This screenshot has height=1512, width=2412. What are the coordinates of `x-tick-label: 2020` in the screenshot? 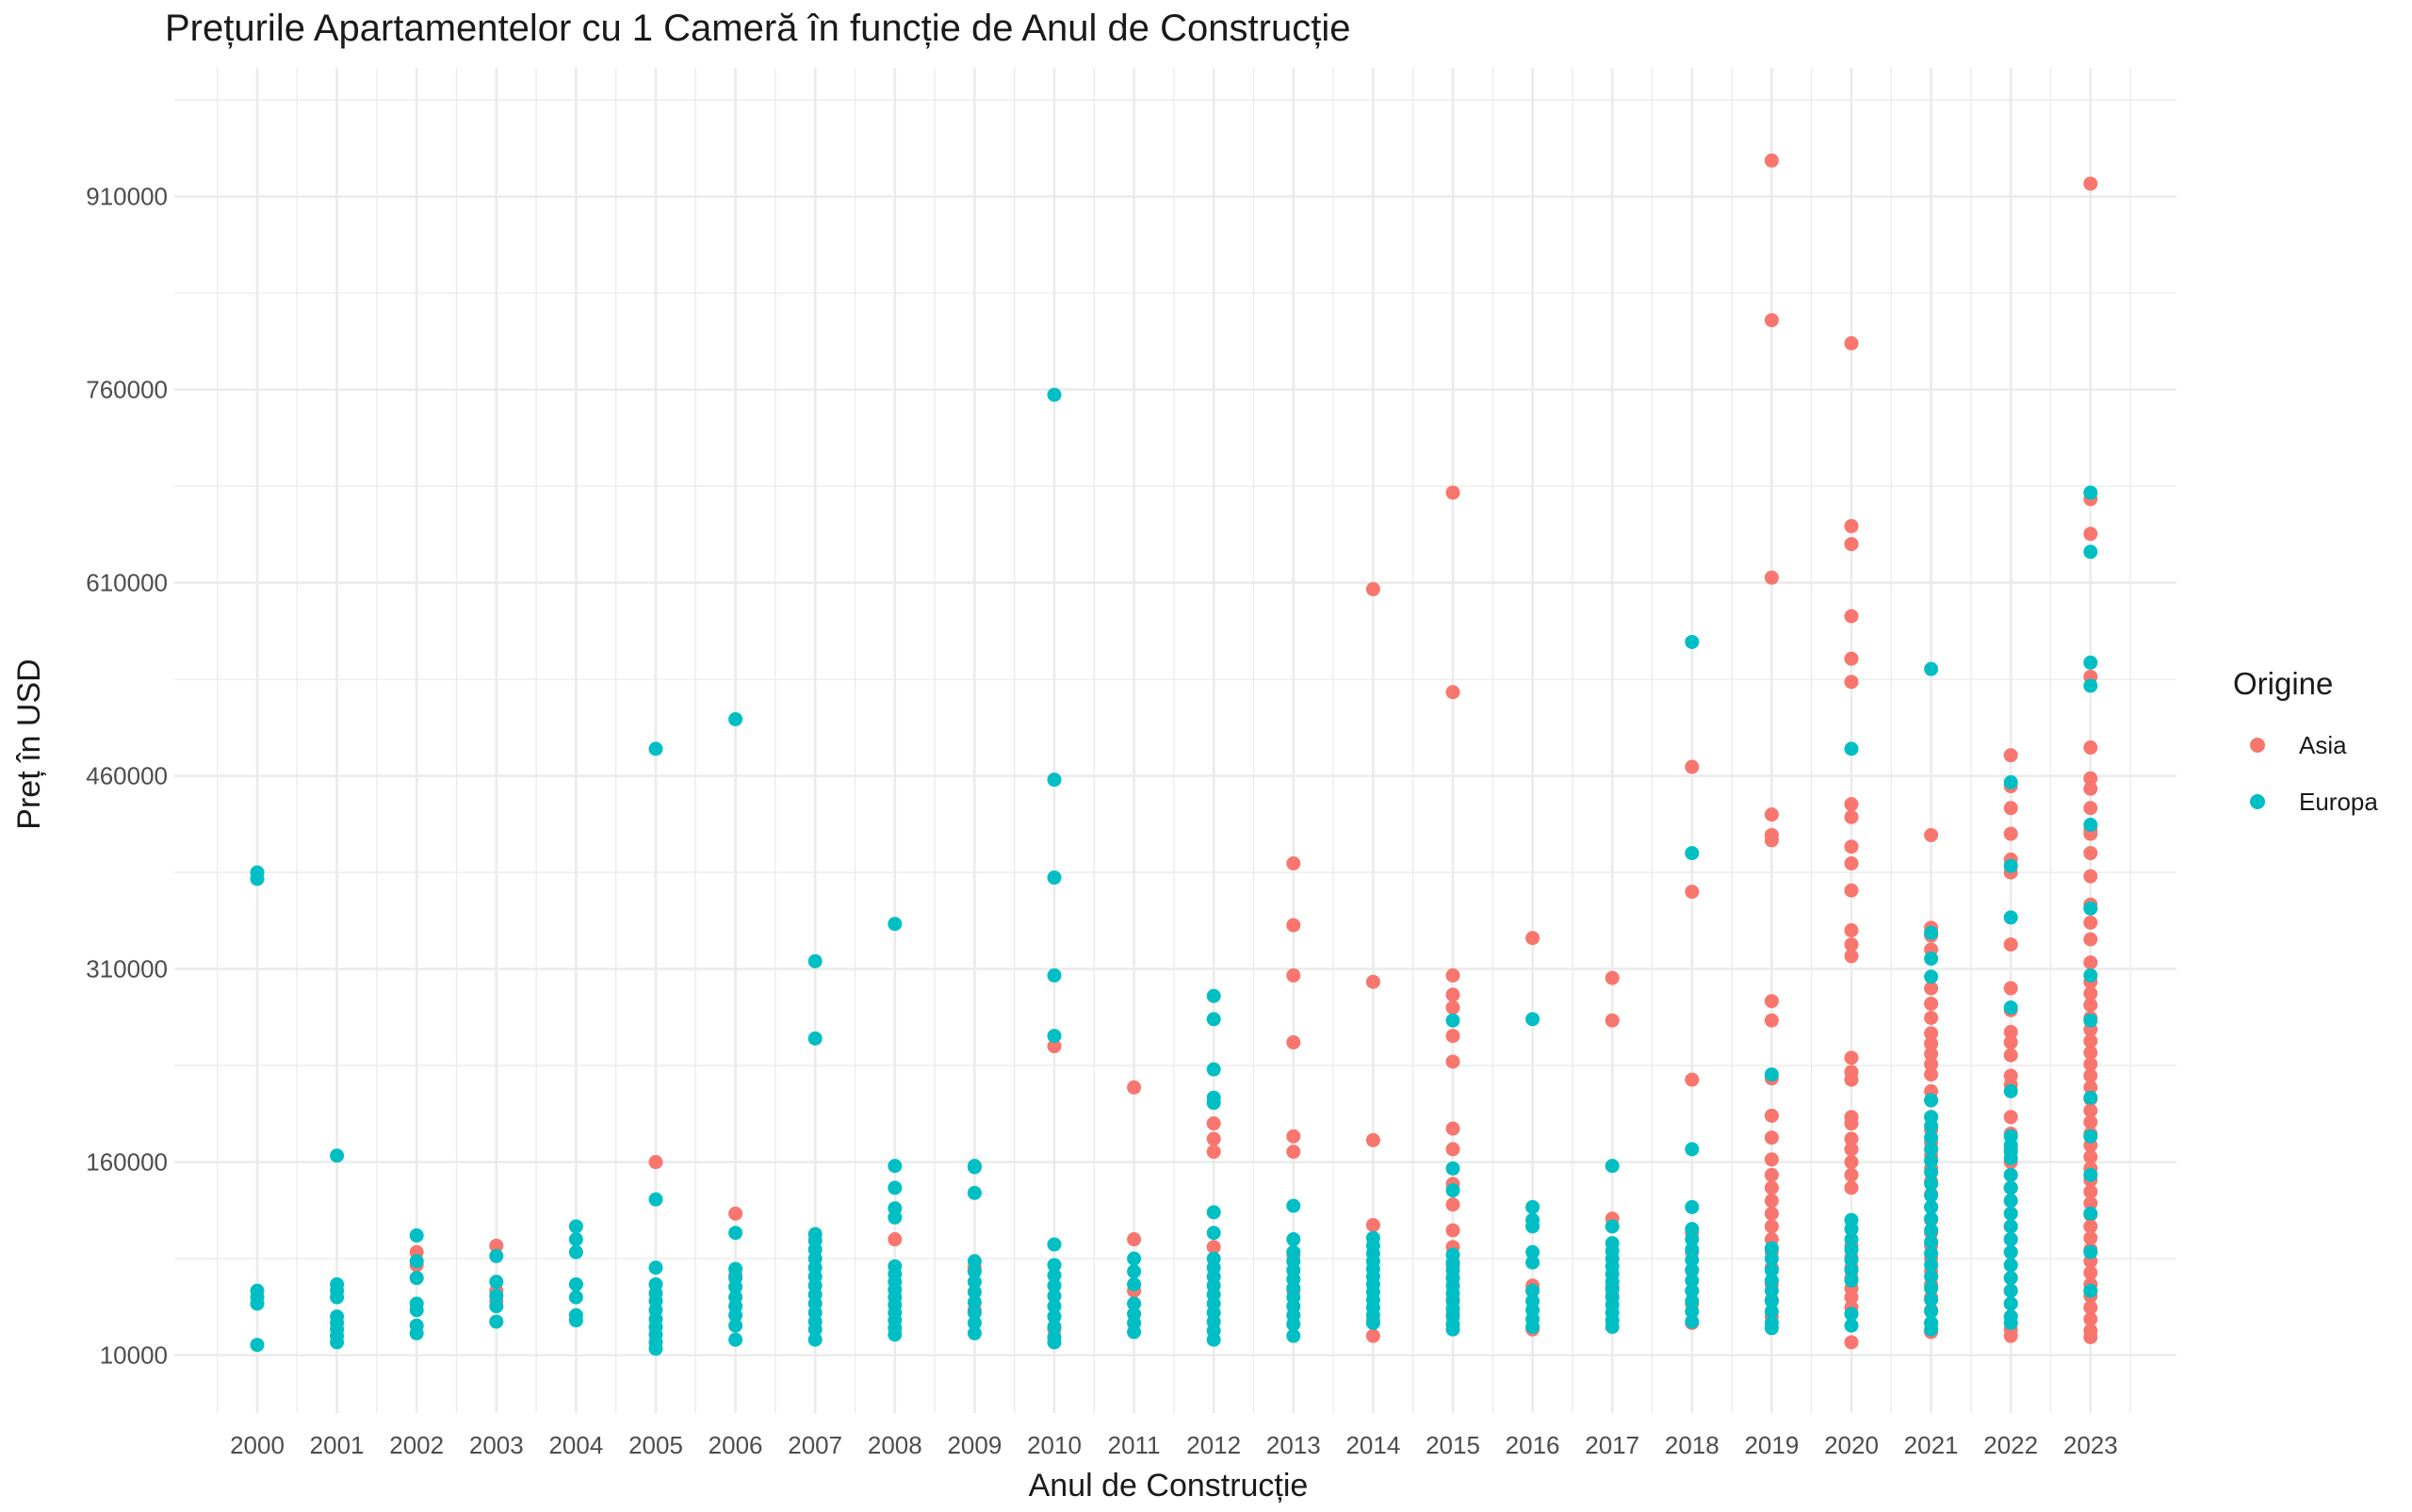 It's located at (1851, 1445).